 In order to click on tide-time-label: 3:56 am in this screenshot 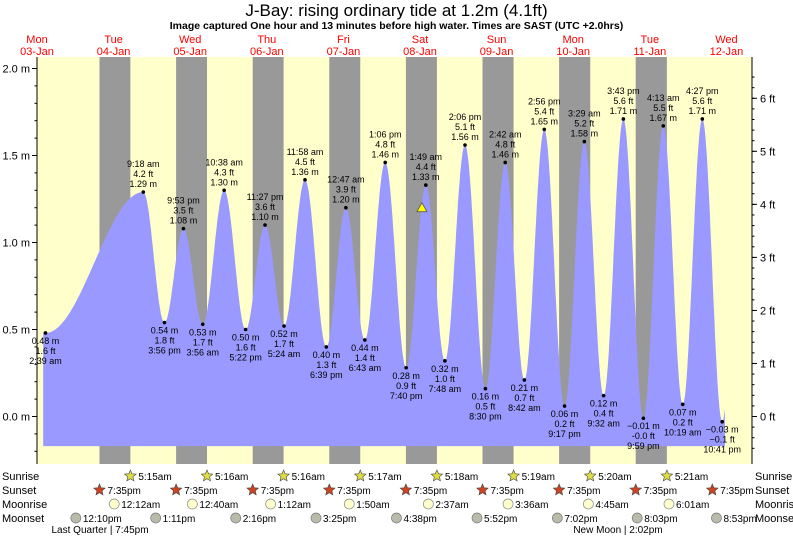, I will do `click(202, 352)`.